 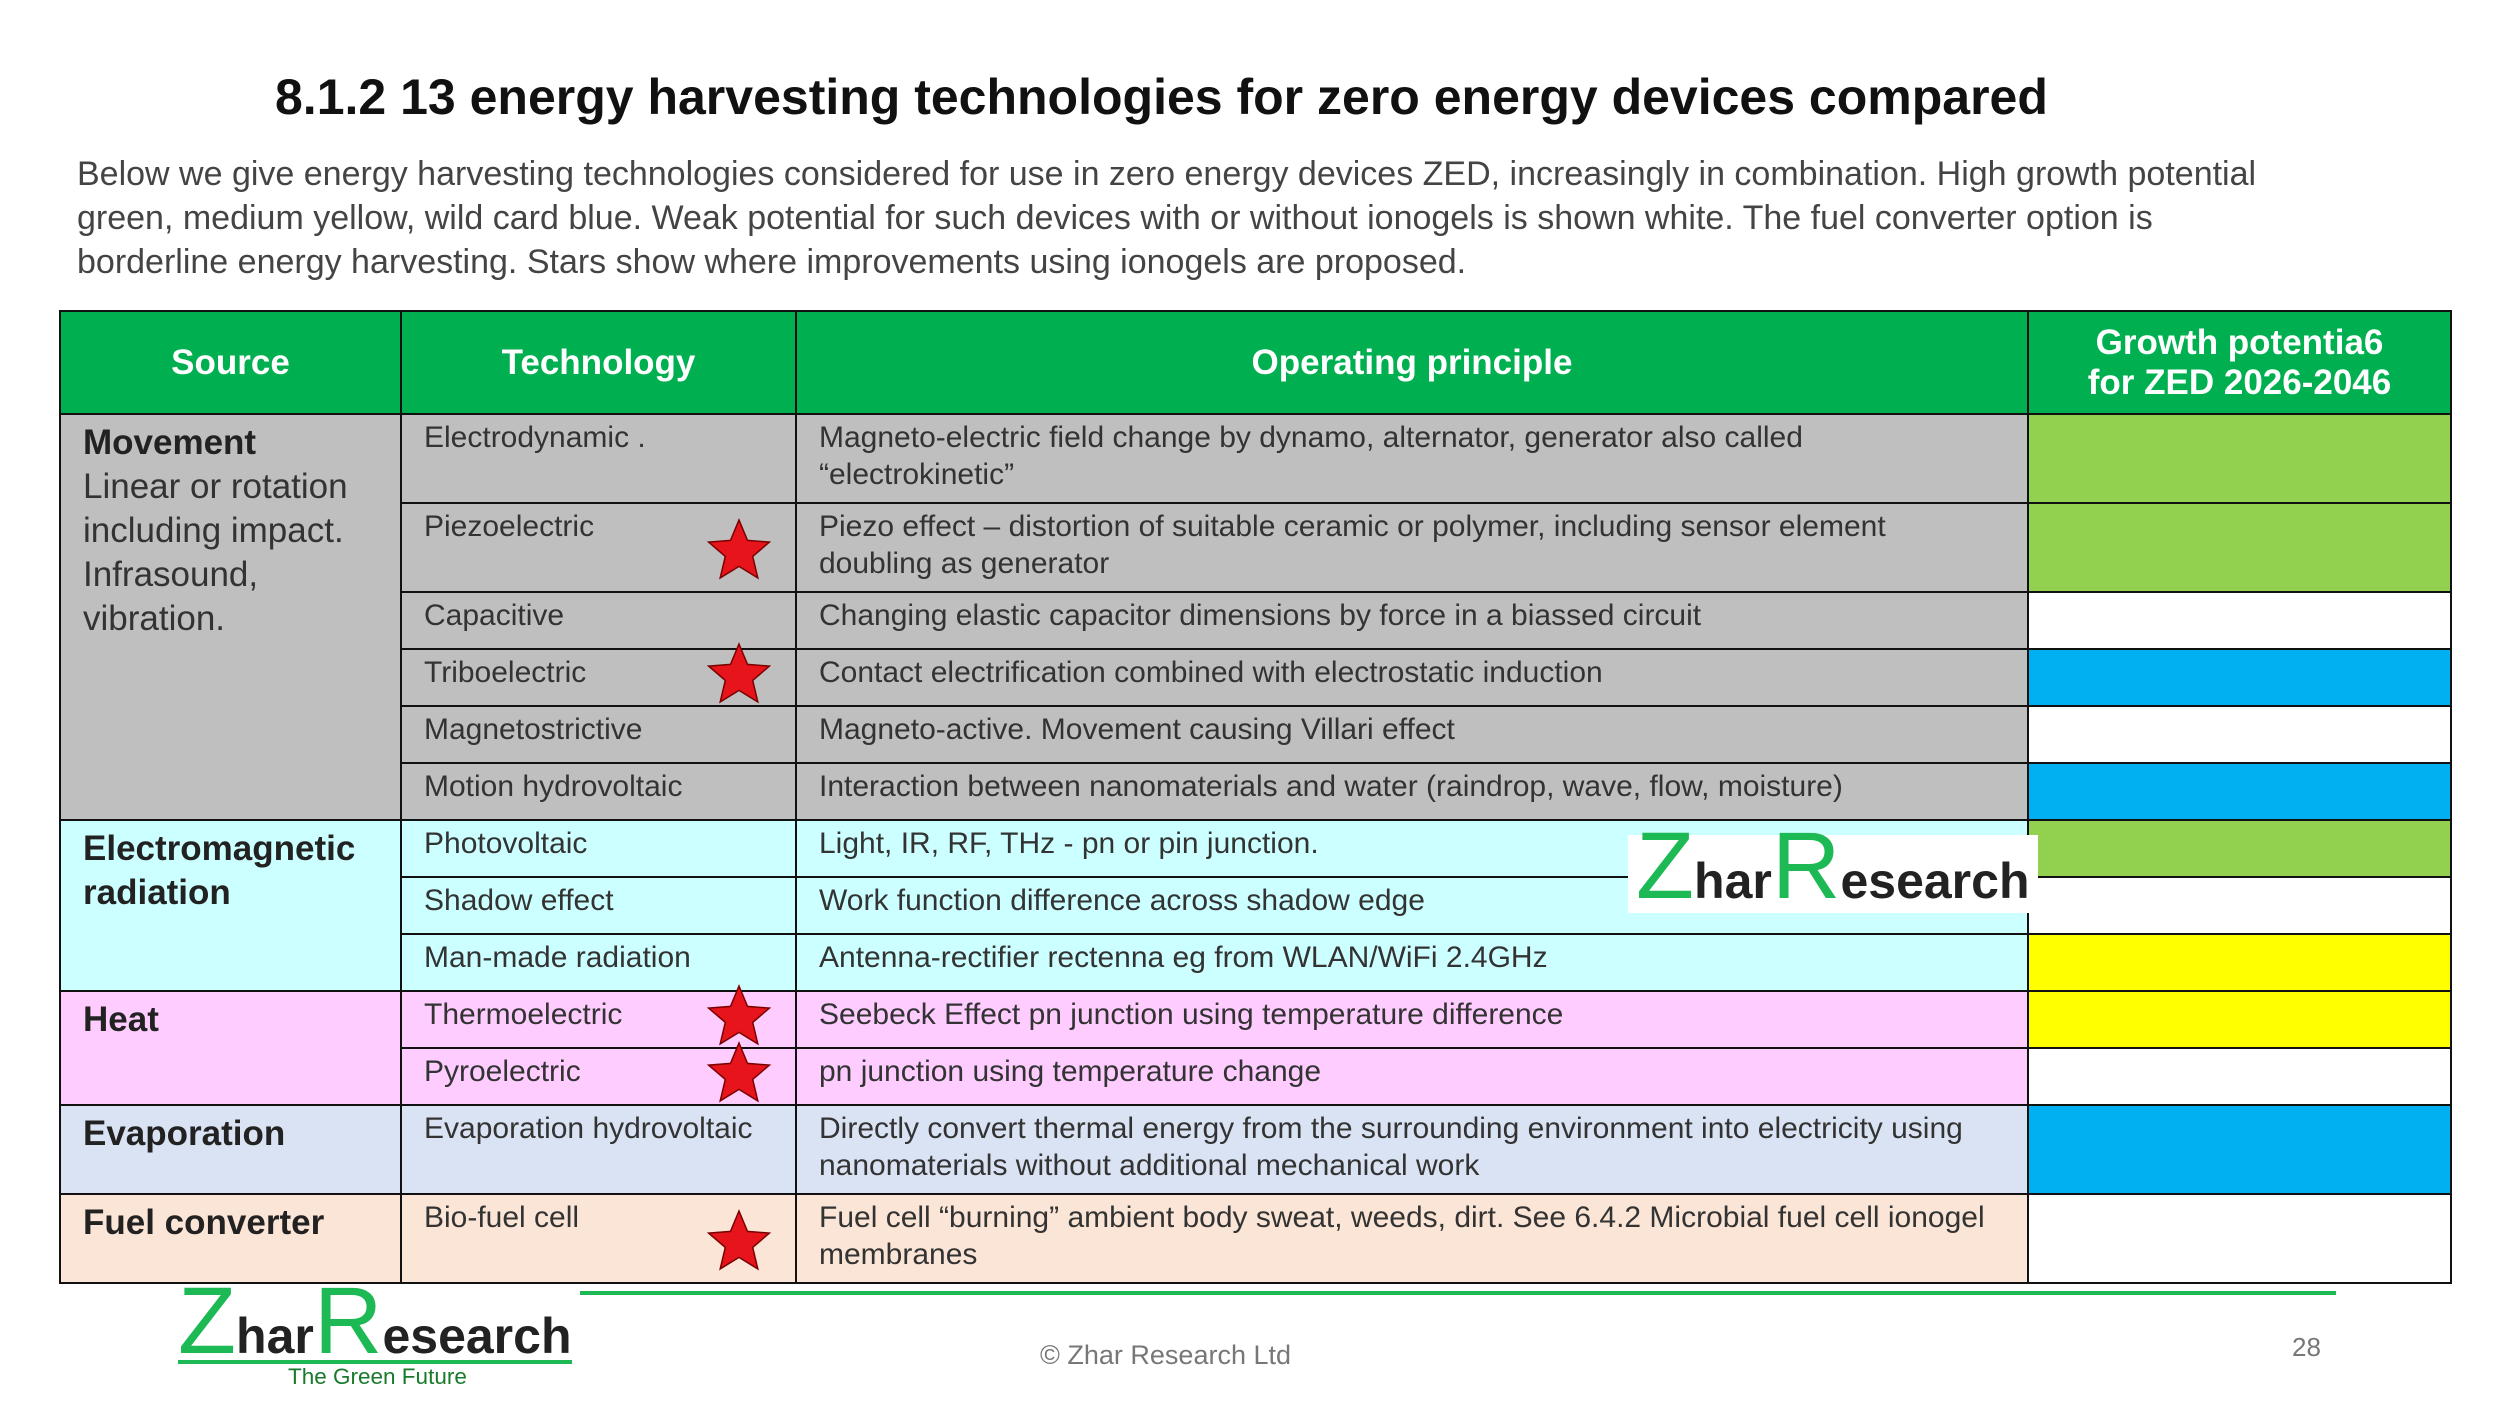 I want to click on header-text: Technology, so click(x=598, y=362).